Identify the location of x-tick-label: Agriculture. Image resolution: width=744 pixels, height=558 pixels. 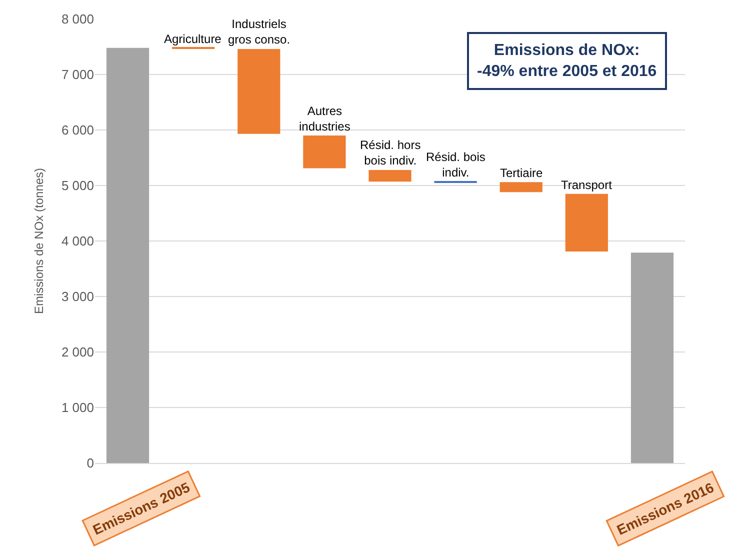
(193, 39).